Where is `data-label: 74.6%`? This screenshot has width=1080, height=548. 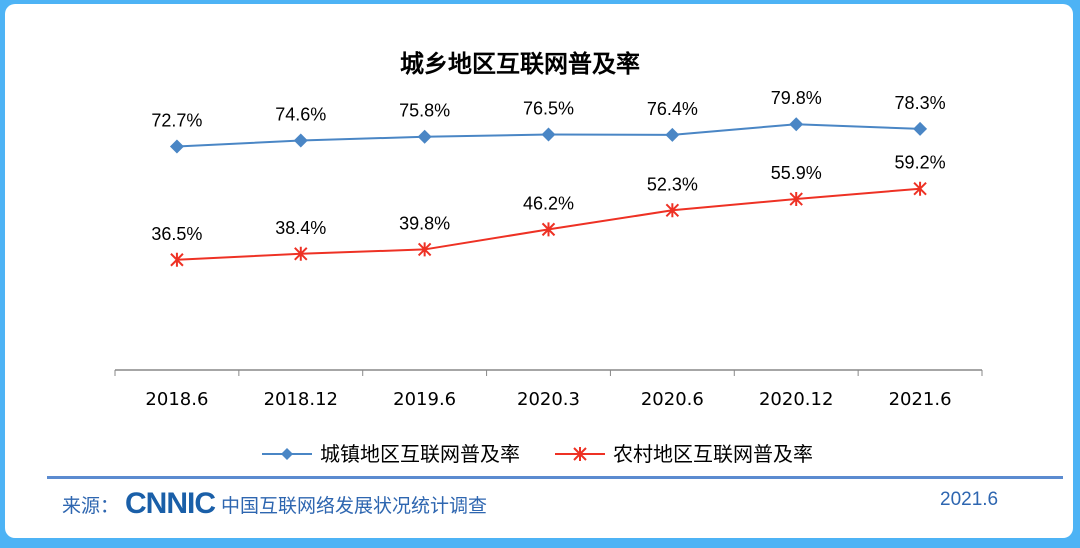
data-label: 74.6% is located at coordinates (300, 115).